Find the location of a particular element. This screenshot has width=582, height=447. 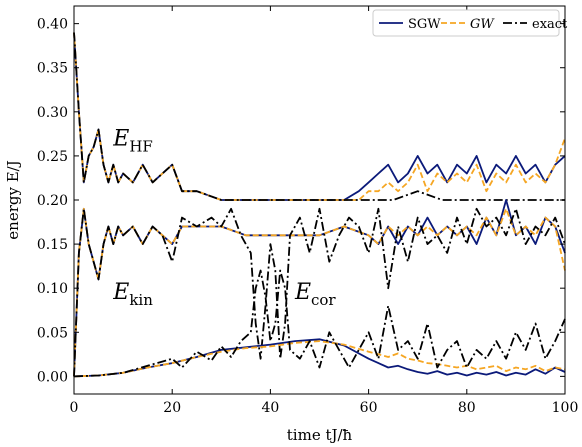

x-axis-label: time tJ/ħ is located at coordinates (320, 435).